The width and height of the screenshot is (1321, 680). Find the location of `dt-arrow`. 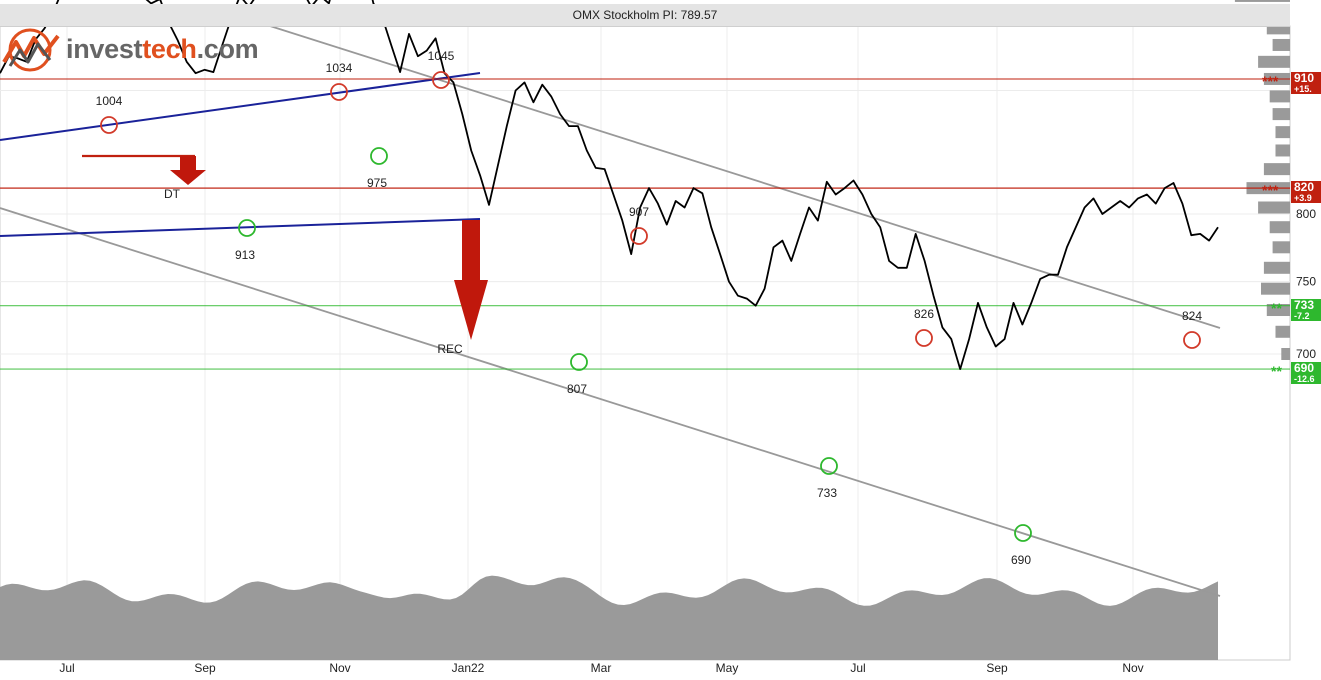

dt-arrow is located at coordinates (188, 170).